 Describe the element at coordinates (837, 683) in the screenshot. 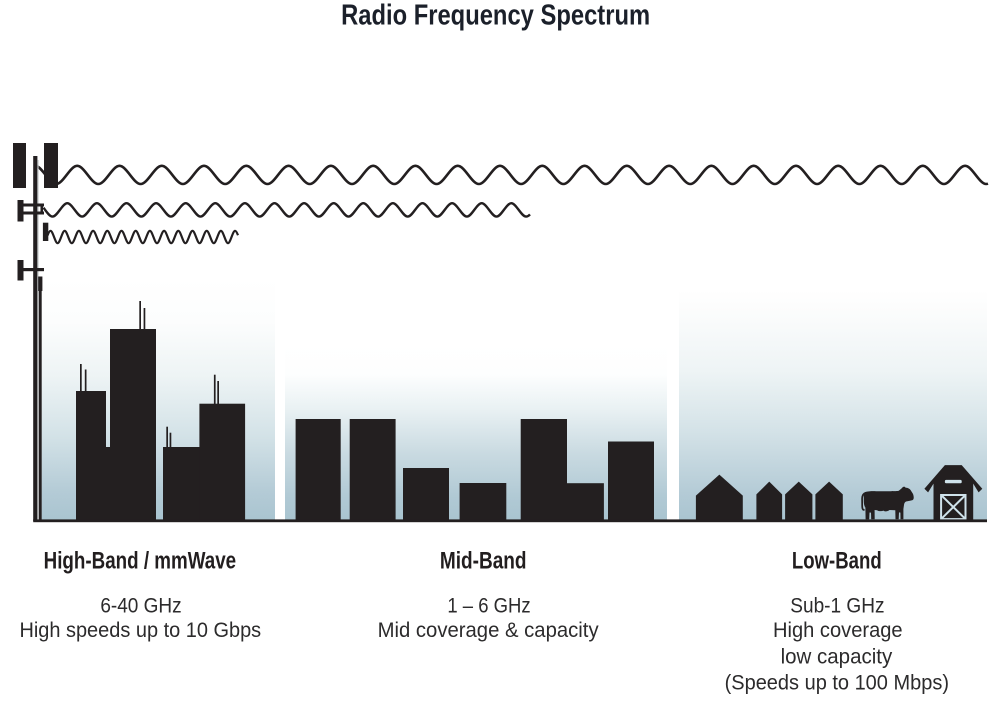

I see `svg-text: (Speeds up to 100 Mbps)` at that location.